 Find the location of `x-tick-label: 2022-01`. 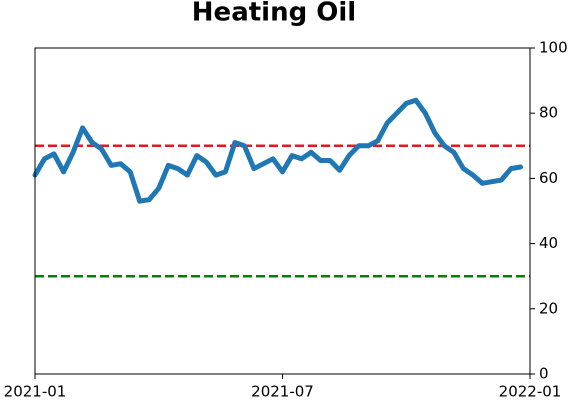

x-tick-label: 2022-01 is located at coordinates (530, 392).